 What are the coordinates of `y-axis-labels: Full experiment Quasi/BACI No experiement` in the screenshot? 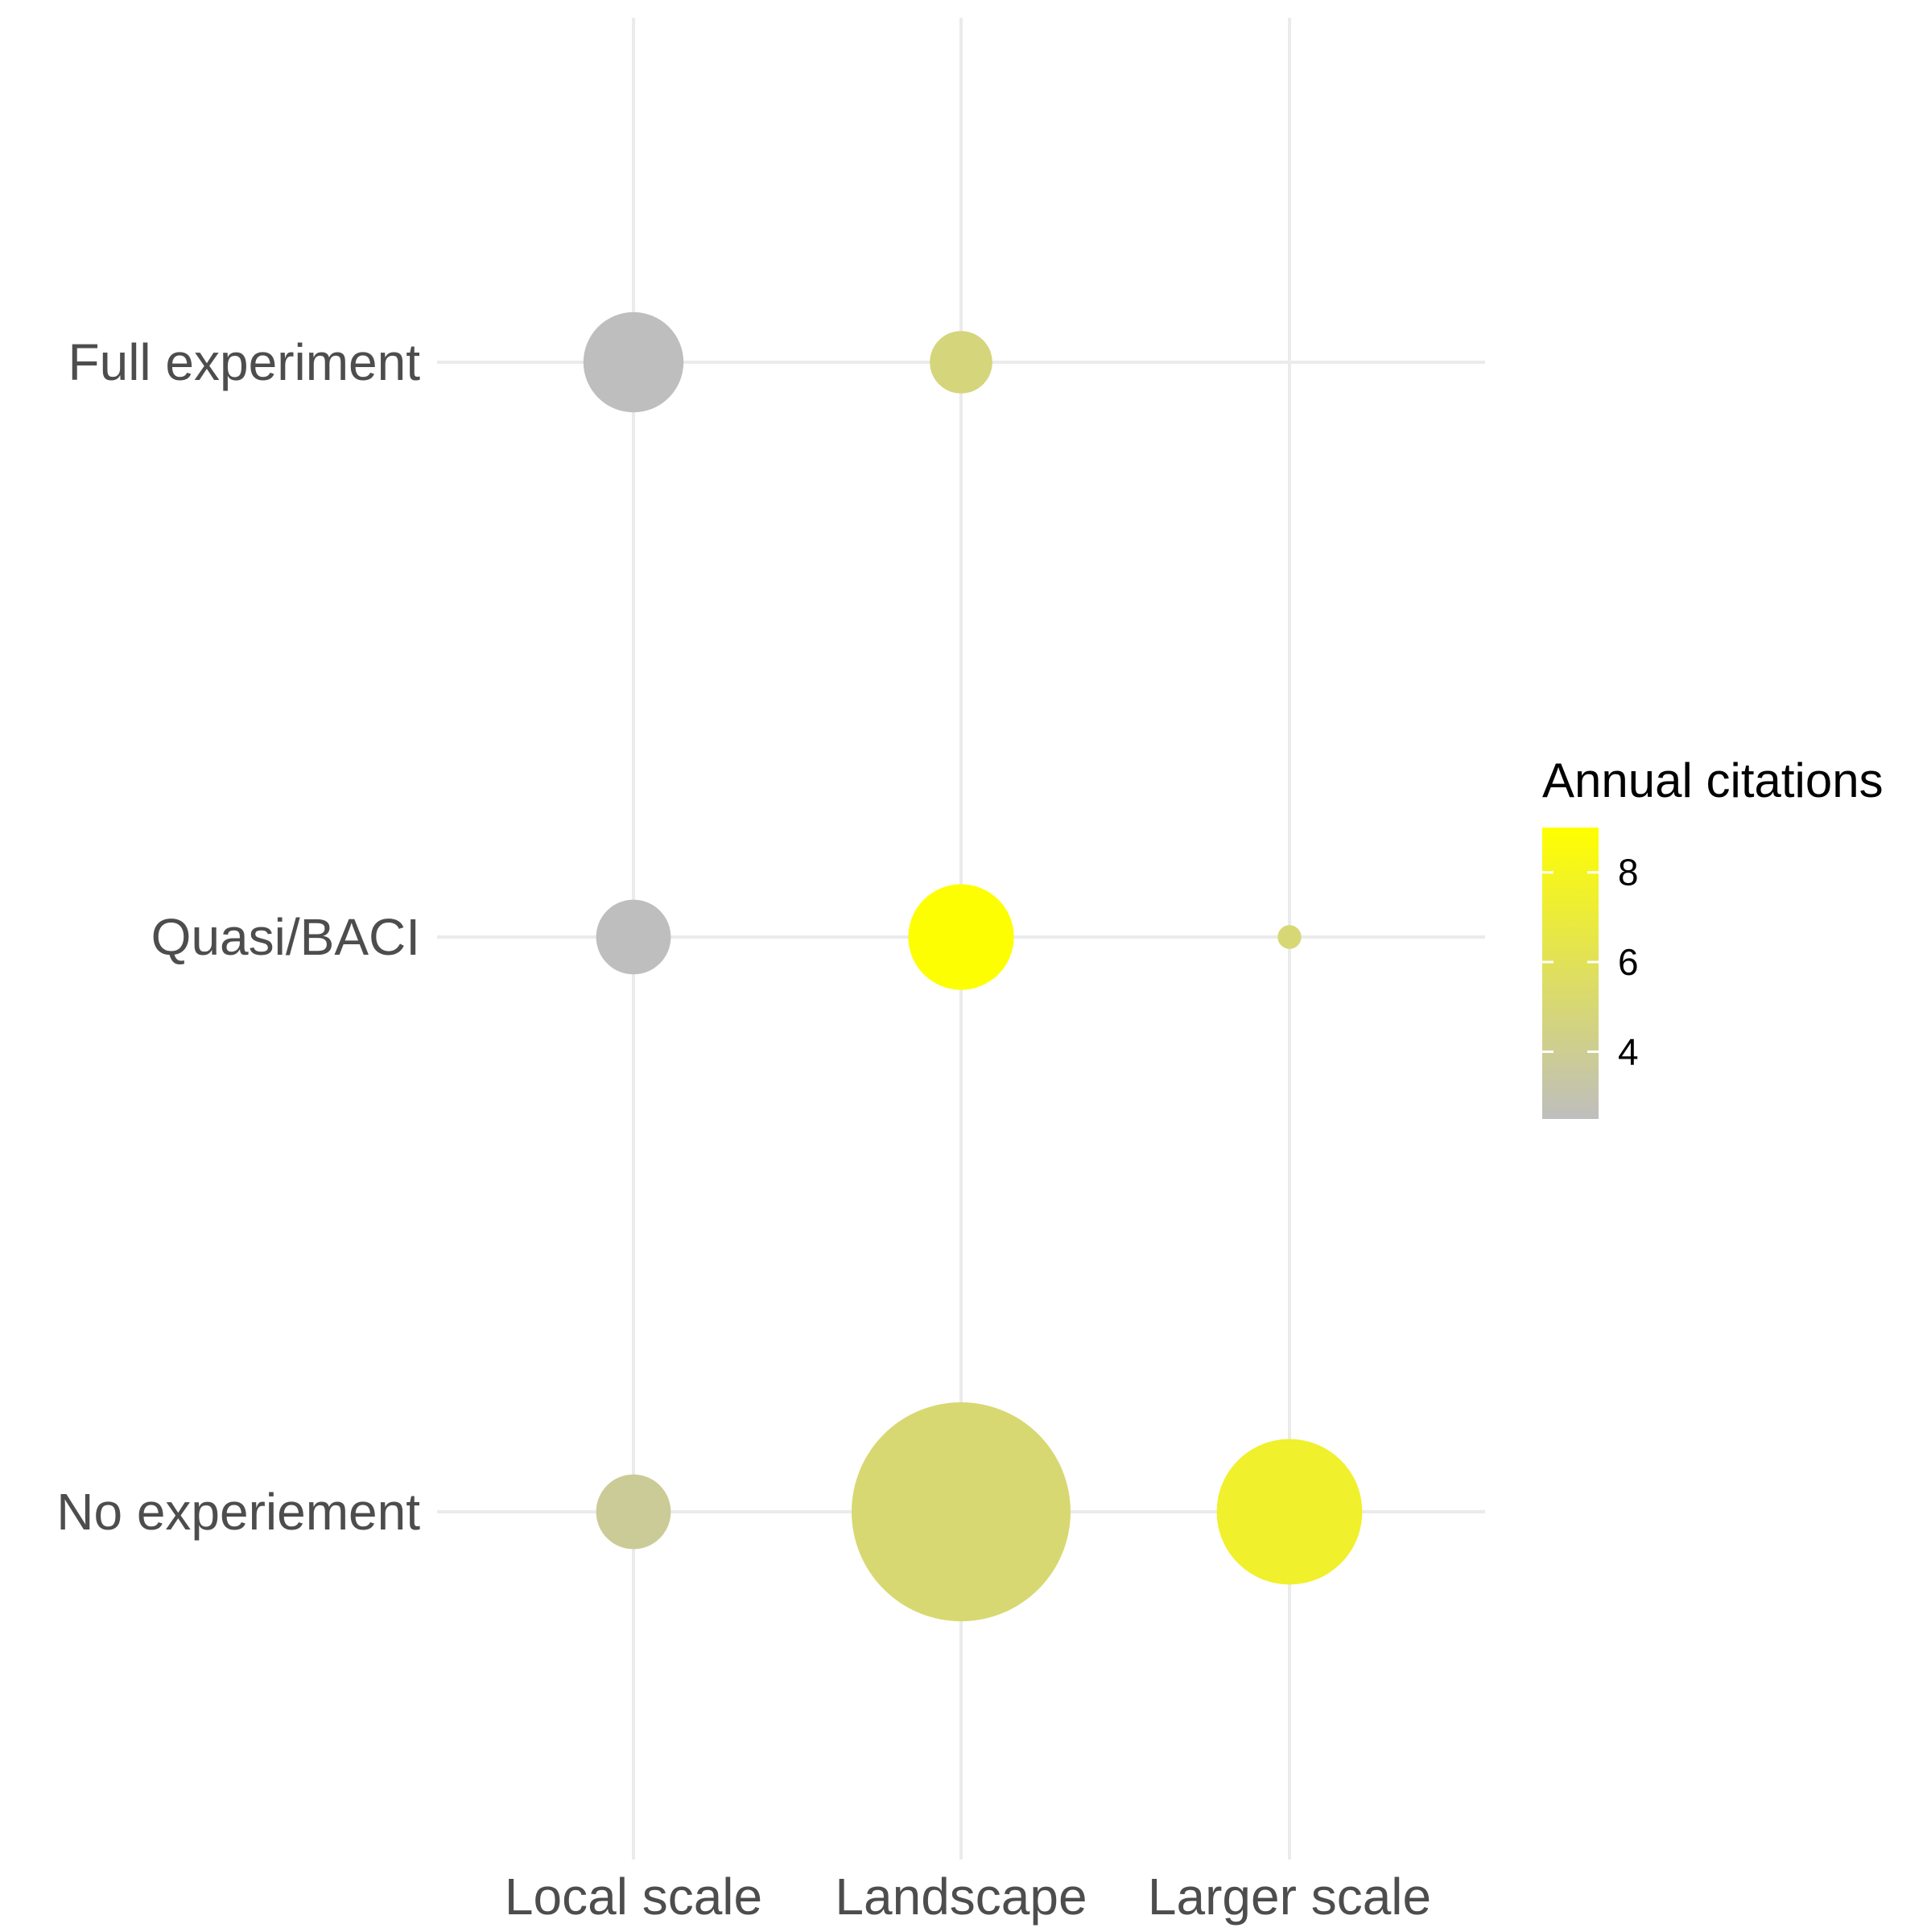 It's located at (238, 937).